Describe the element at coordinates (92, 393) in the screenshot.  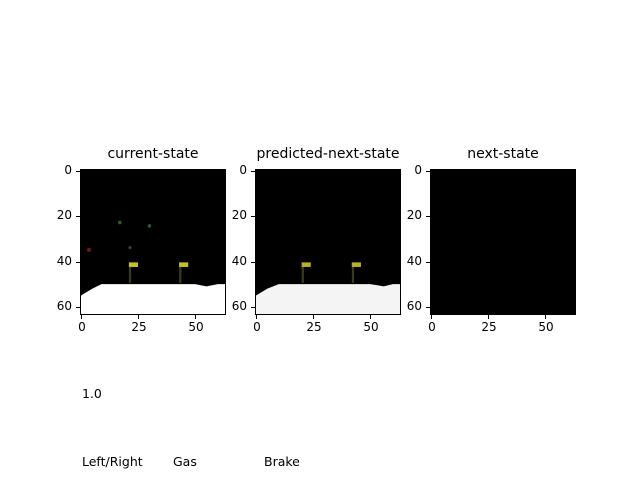
I see `action-value: 1.0` at that location.